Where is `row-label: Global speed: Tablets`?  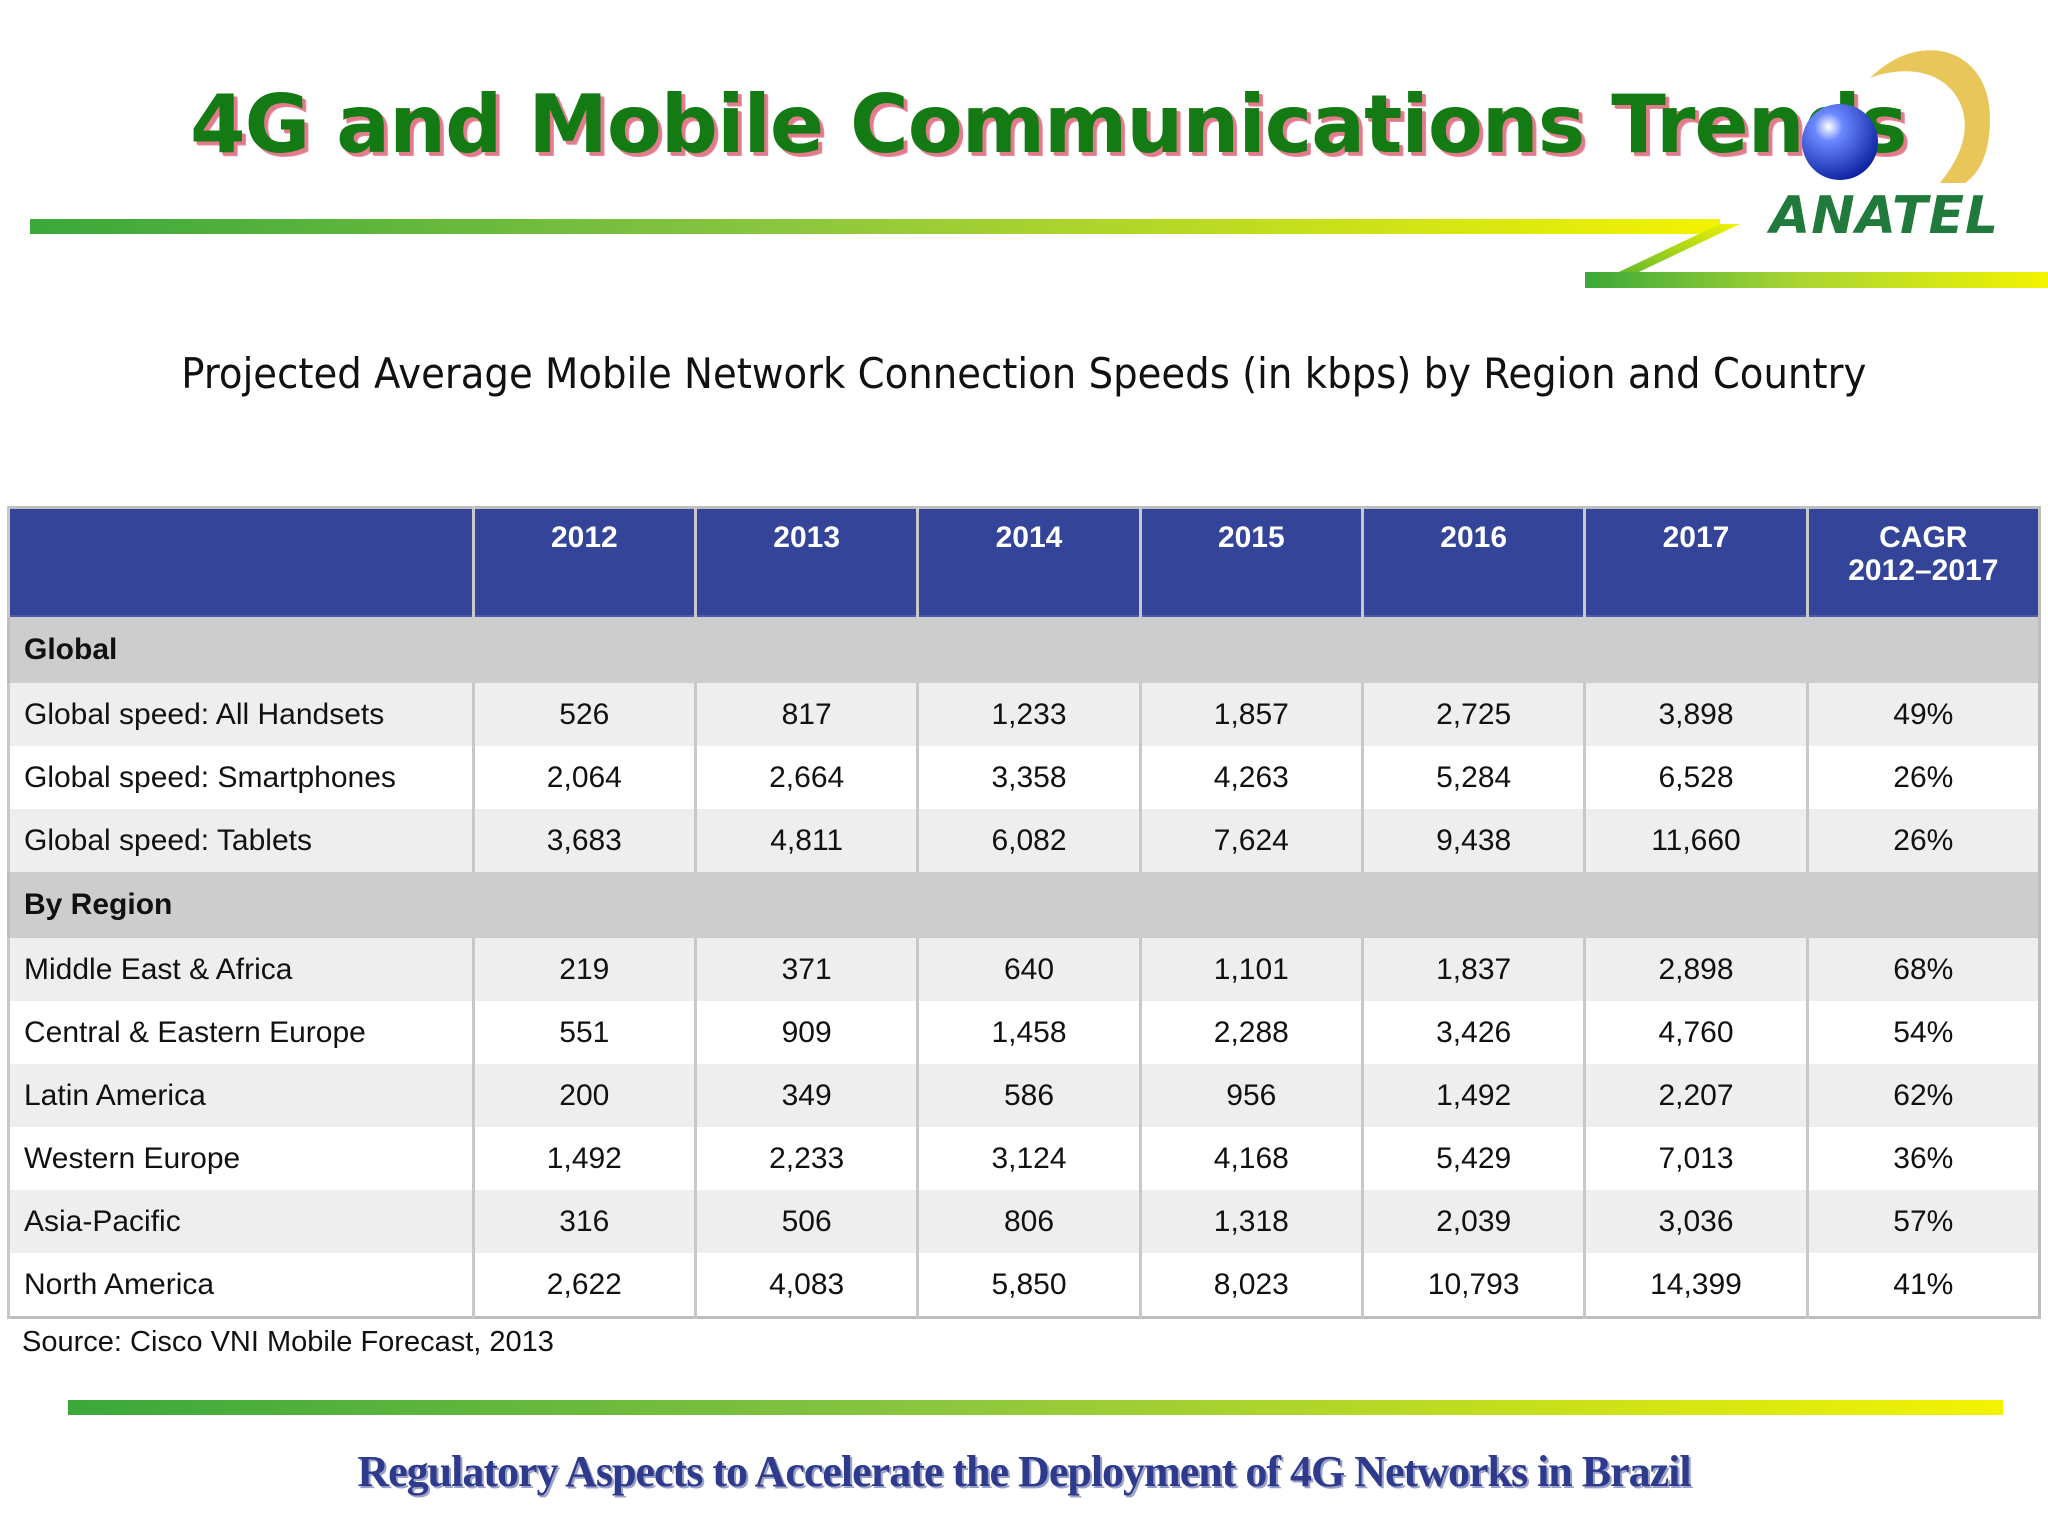
row-label: Global speed: Tablets is located at coordinates (240, 840).